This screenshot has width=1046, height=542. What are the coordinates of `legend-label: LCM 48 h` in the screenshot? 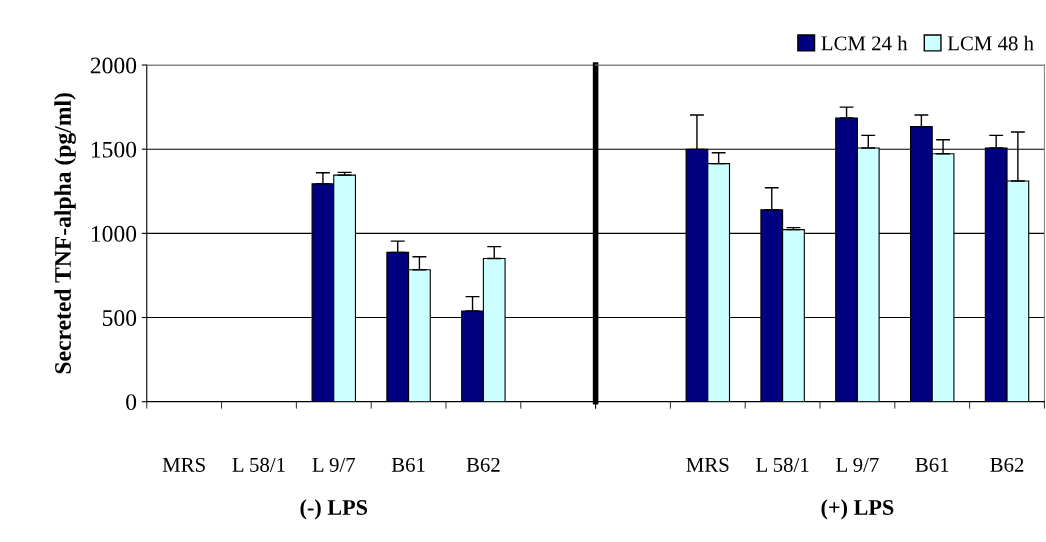 It's located at (990, 43).